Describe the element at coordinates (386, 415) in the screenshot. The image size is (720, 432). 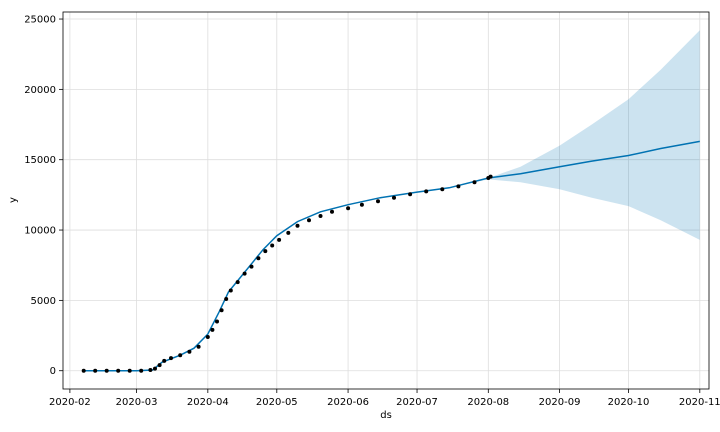
I see `x-axis-label: ds` at that location.